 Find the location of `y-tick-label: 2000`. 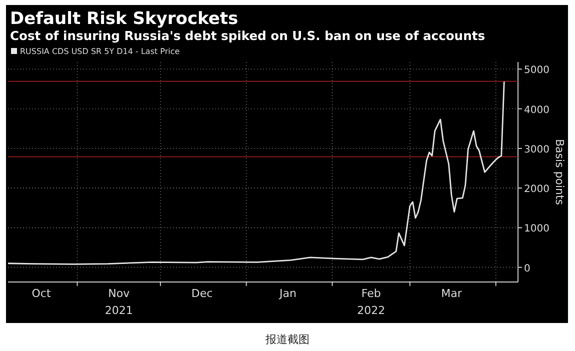

y-tick-label: 2000 is located at coordinates (537, 190).